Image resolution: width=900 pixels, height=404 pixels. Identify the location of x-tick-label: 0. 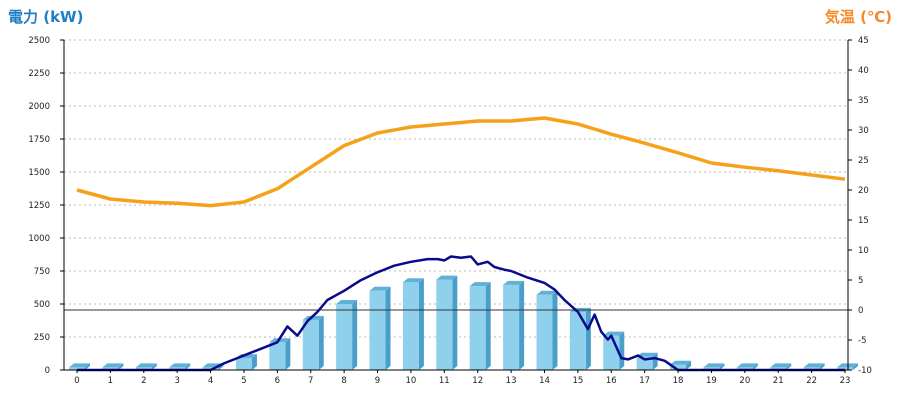
(76, 381).